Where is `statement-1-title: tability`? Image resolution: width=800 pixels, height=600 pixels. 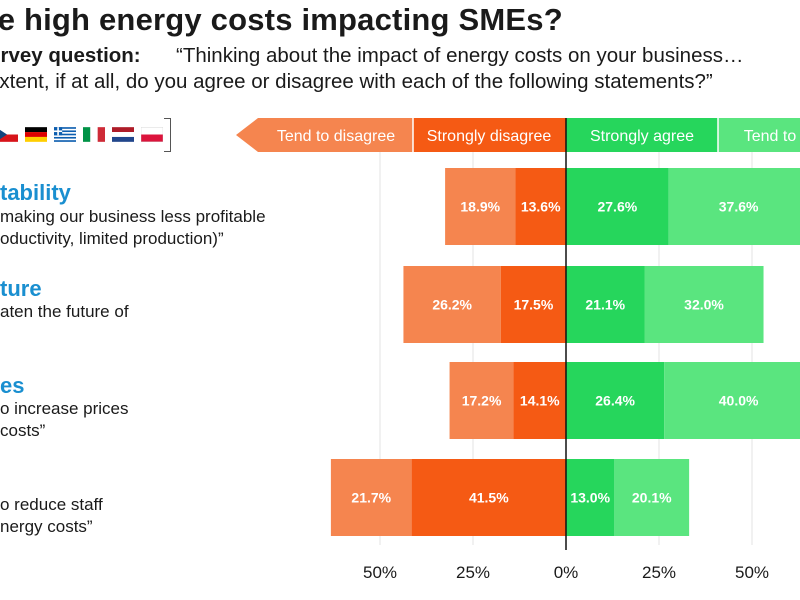
statement-1-title: tability is located at coordinates (35, 192).